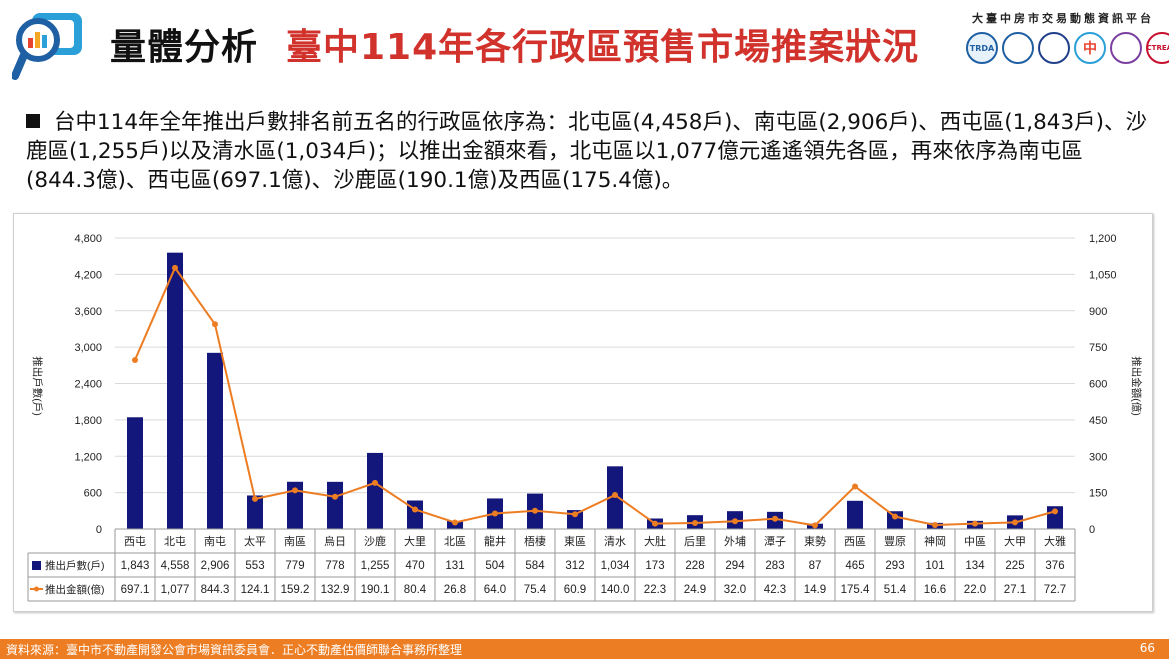  Describe the element at coordinates (535, 541) in the screenshot. I see `x-tick-label: 梧棲` at that location.